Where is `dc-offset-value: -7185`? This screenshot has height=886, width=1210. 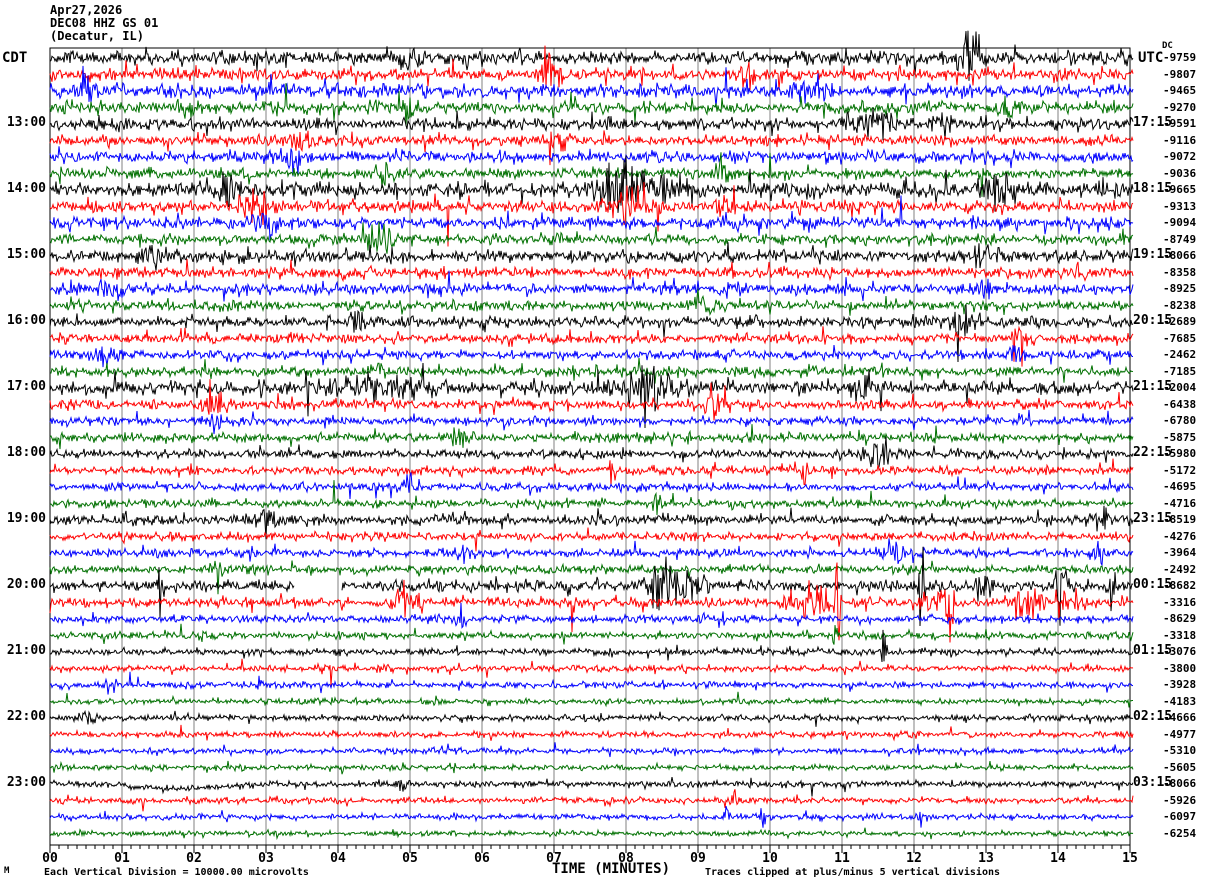 dc-offset-value: -7185 is located at coordinates (1180, 371).